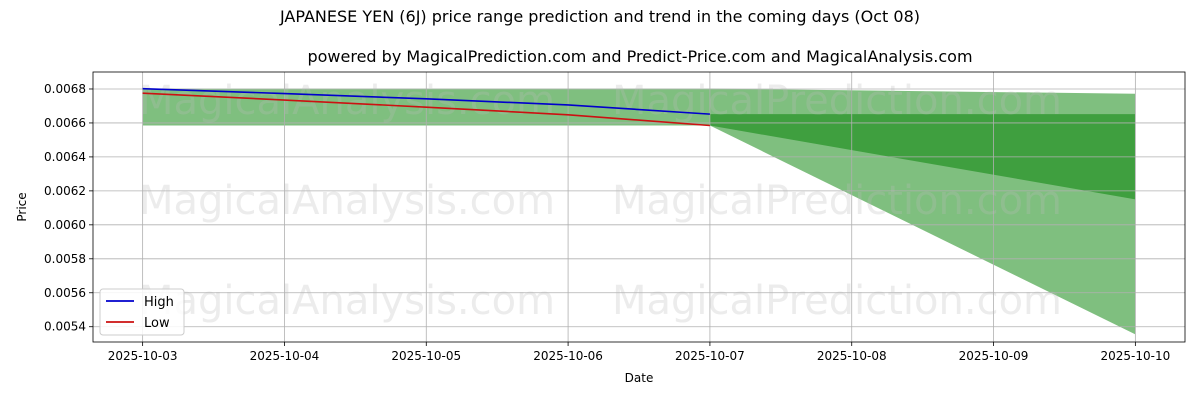 The image size is (1200, 400). Describe the element at coordinates (639, 378) in the screenshot. I see `x-axis-label: Date` at that location.